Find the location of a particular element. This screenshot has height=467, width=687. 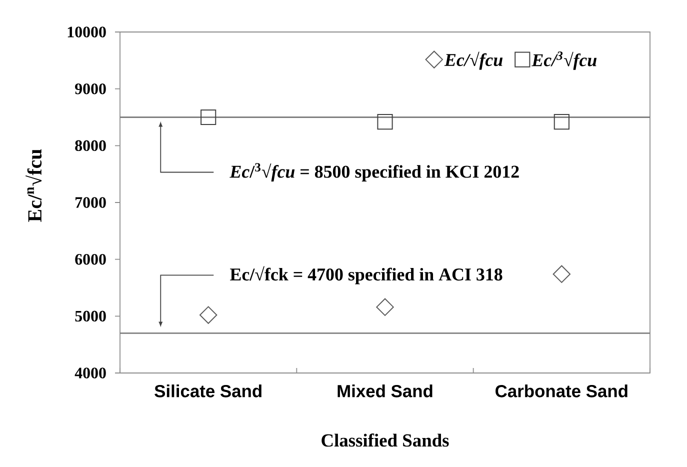

y-tick-label: 4000 is located at coordinates (90, 373).